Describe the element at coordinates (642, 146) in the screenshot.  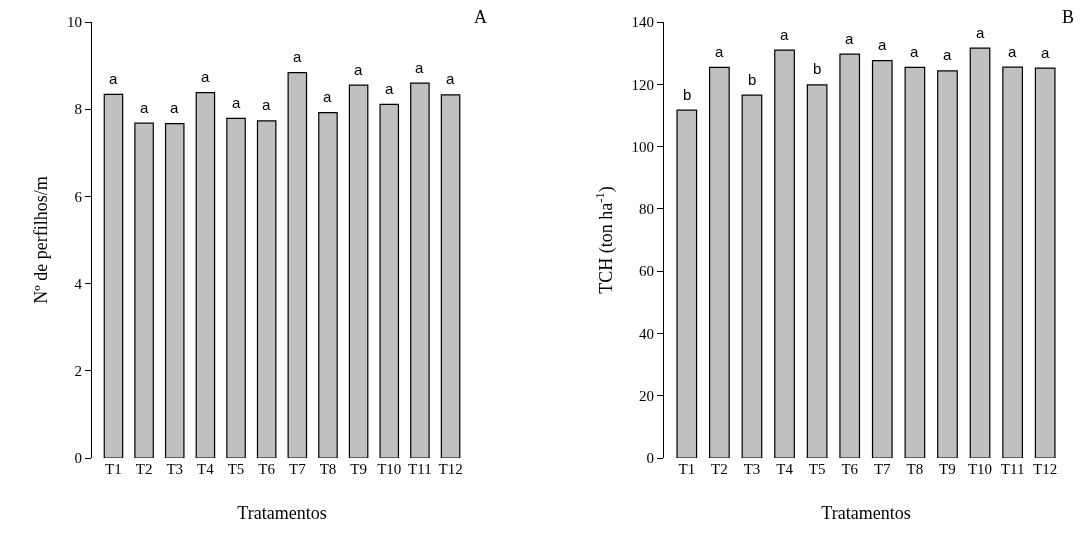
I see `y-tick-label: 100` at that location.